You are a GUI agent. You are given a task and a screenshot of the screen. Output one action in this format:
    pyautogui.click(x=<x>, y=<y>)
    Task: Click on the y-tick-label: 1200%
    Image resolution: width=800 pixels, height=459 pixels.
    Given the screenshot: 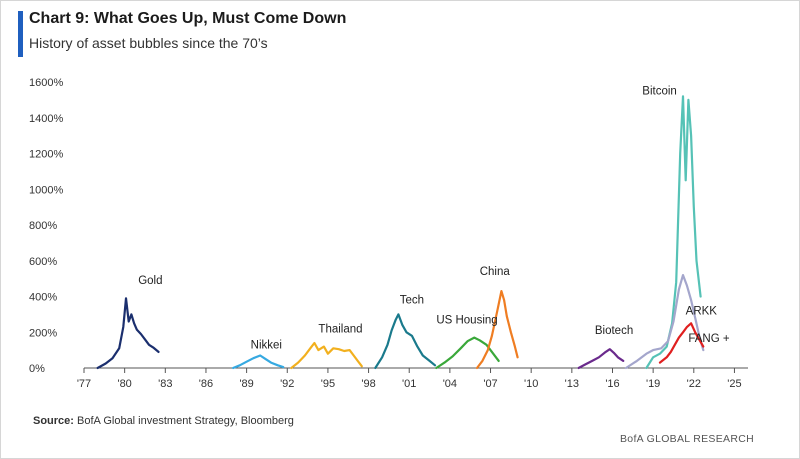 What is the action you would take?
    pyautogui.click(x=46, y=155)
    